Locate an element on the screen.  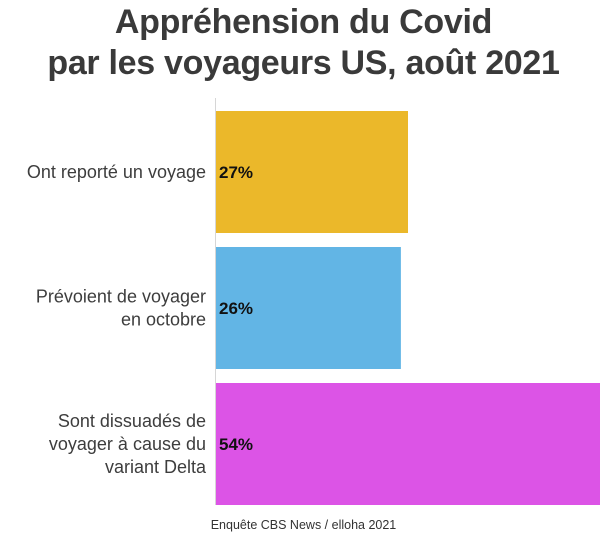
chart-title-line-2: par les voyageurs US, août 2021 is located at coordinates (303, 63).